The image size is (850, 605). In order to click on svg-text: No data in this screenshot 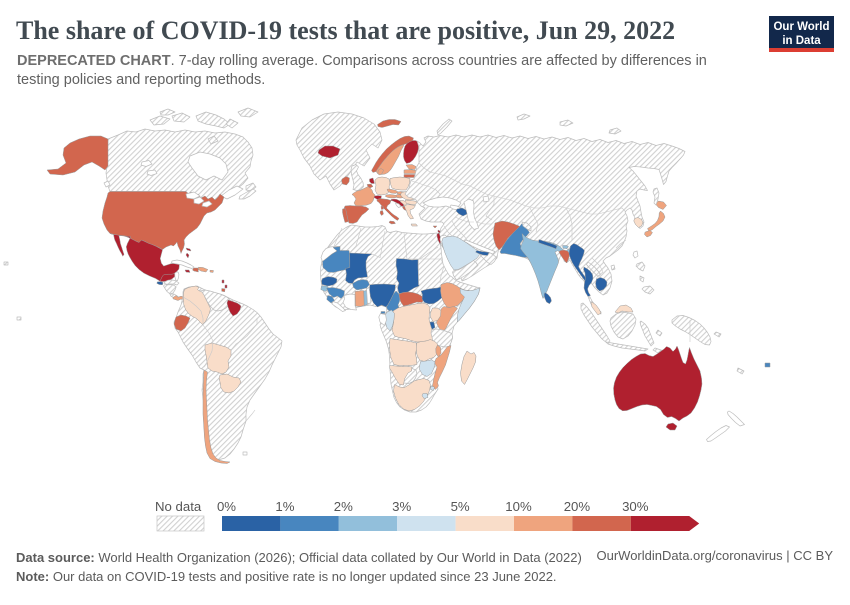, I will do `click(178, 506)`.